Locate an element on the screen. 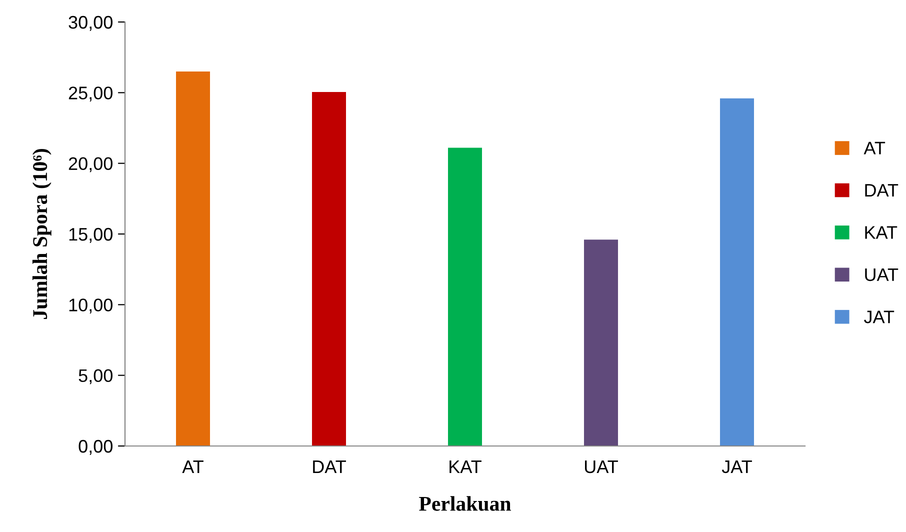 The height and width of the screenshot is (532, 906). y-tick-label: 0,00 is located at coordinates (95, 447).